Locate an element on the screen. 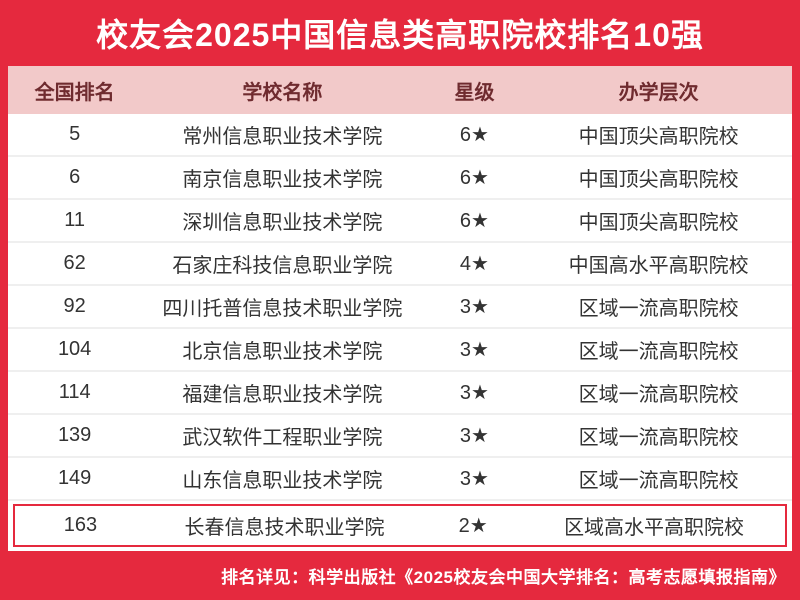 The height and width of the screenshot is (600, 800). school-cell: 深圳信息职业技术学院 is located at coordinates (282, 223).